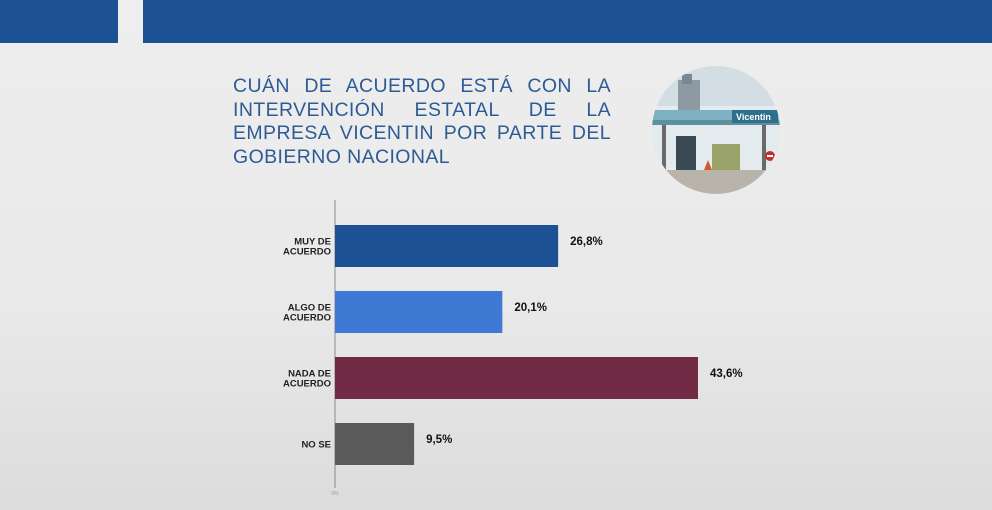 The image size is (992, 510). Describe the element at coordinates (586, 242) in the screenshot. I see `value-label-0: 26,8%` at that location.